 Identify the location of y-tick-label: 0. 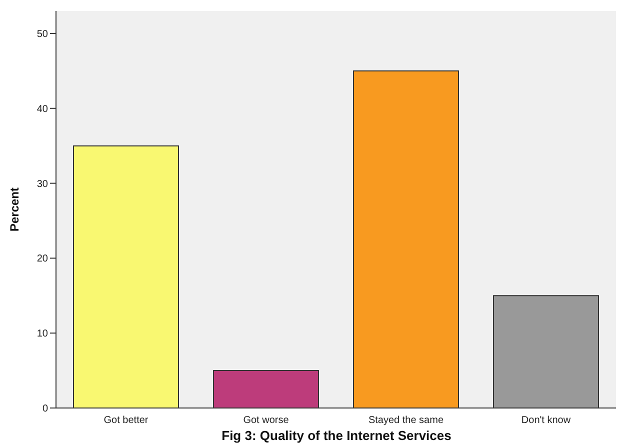
(45, 409).